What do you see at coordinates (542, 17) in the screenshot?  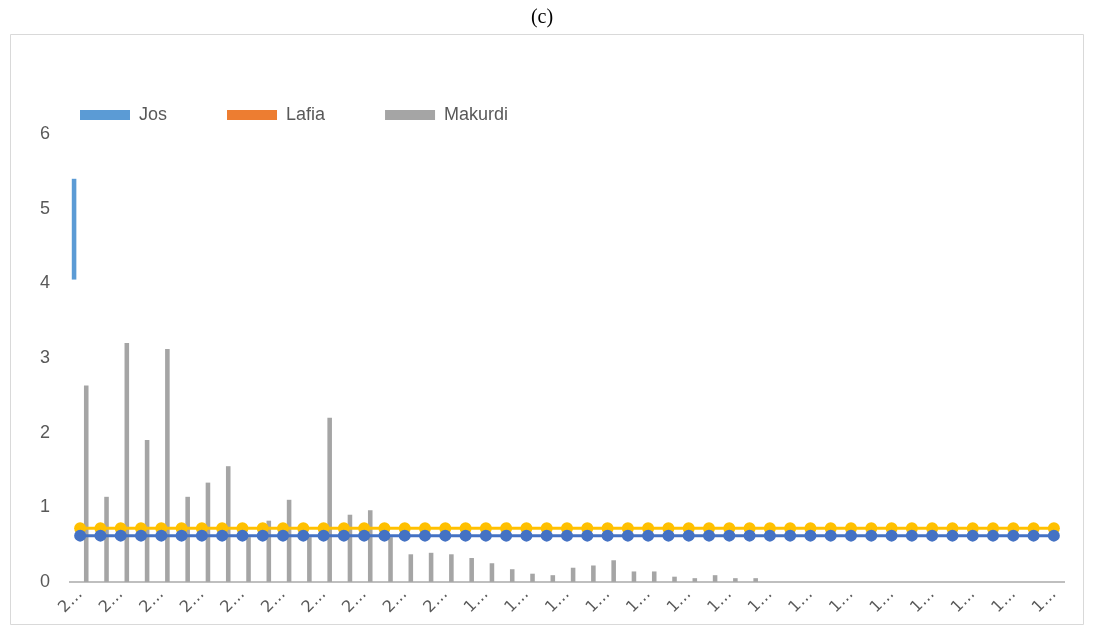 I see `chart-title: (c)` at bounding box center [542, 17].